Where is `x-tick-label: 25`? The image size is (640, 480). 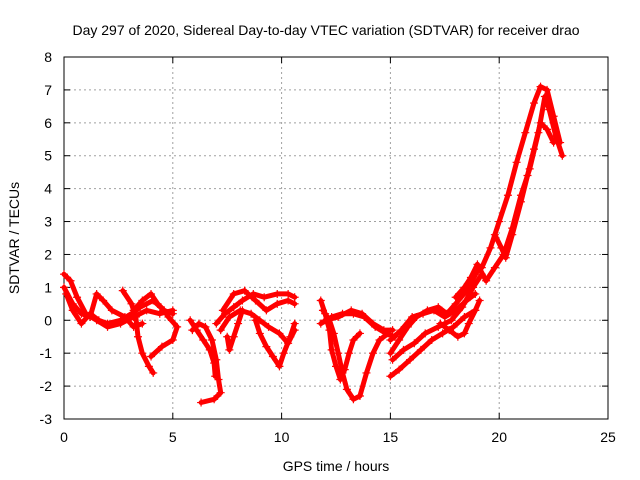 x-tick-label: 25 is located at coordinates (608, 437).